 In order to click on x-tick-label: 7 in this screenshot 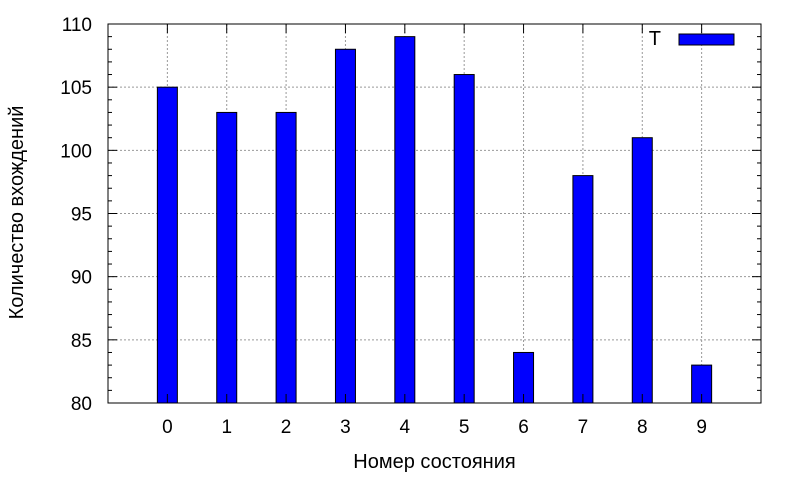, I will do `click(583, 427)`.